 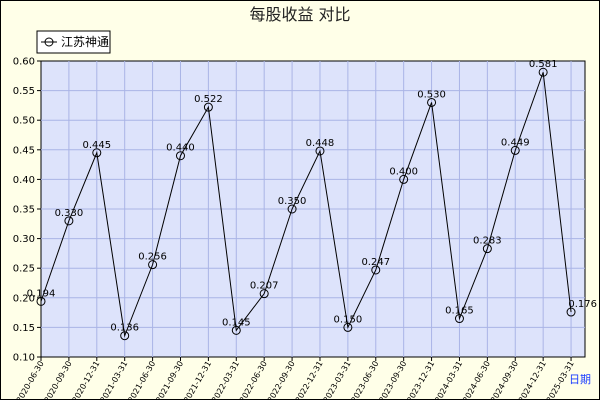 I want to click on data-label: 0.283, so click(x=487, y=241).